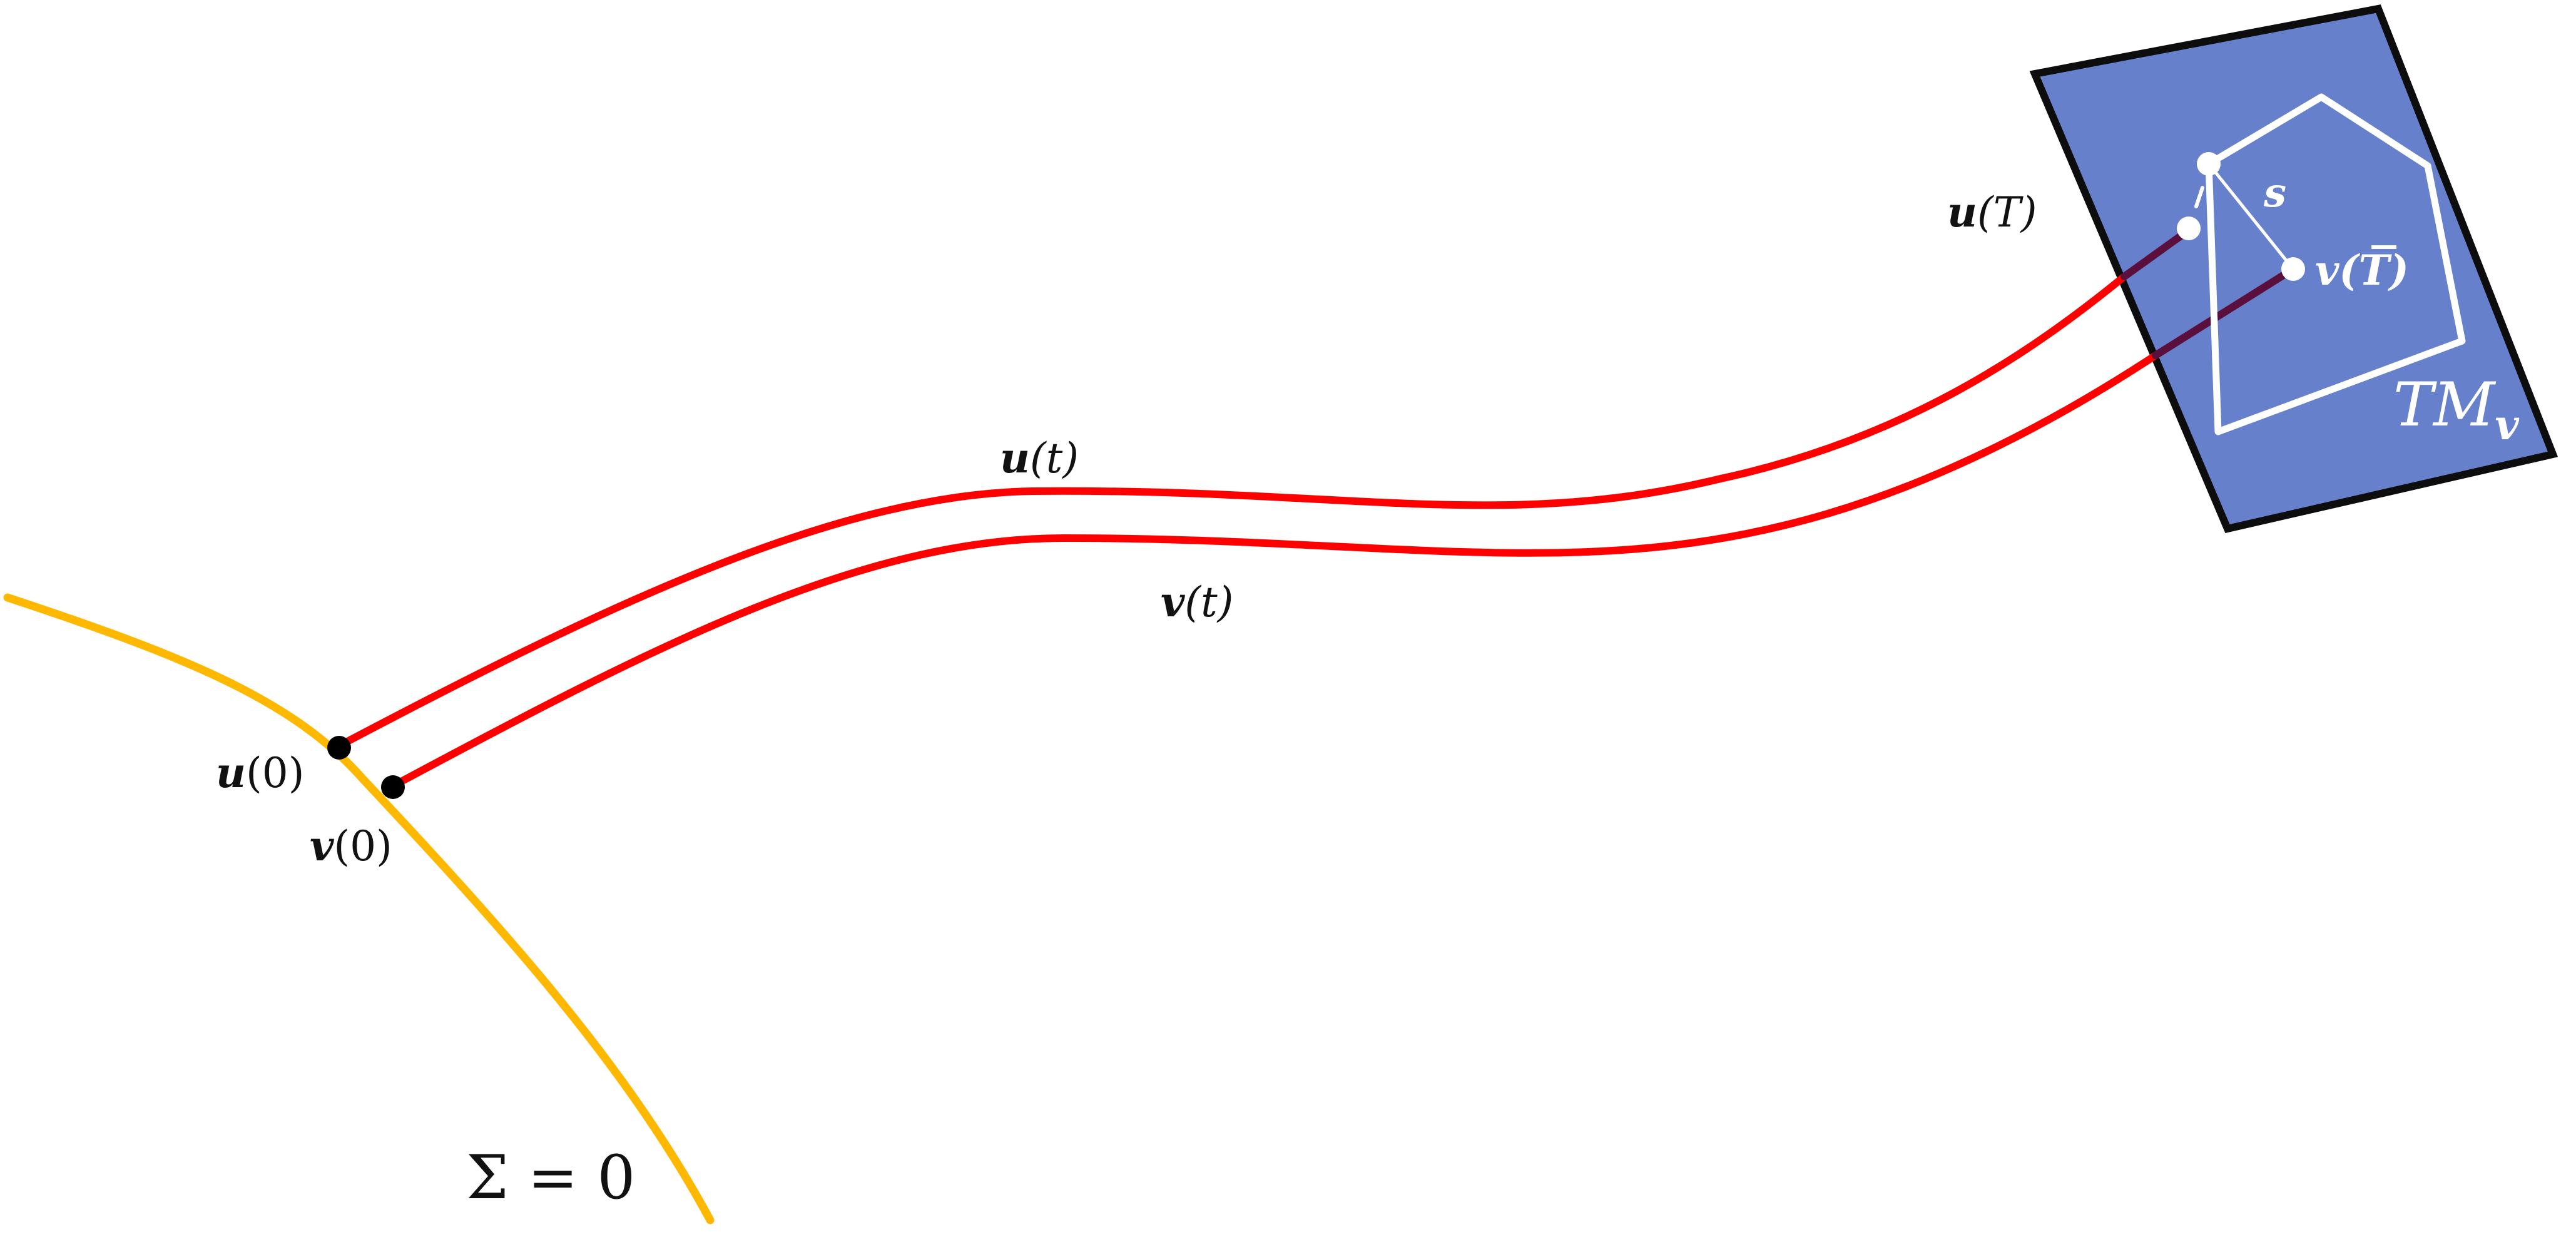 The height and width of the screenshot is (1237, 2576). I want to click on label-tangent-plane: TMv, so click(2456, 410).